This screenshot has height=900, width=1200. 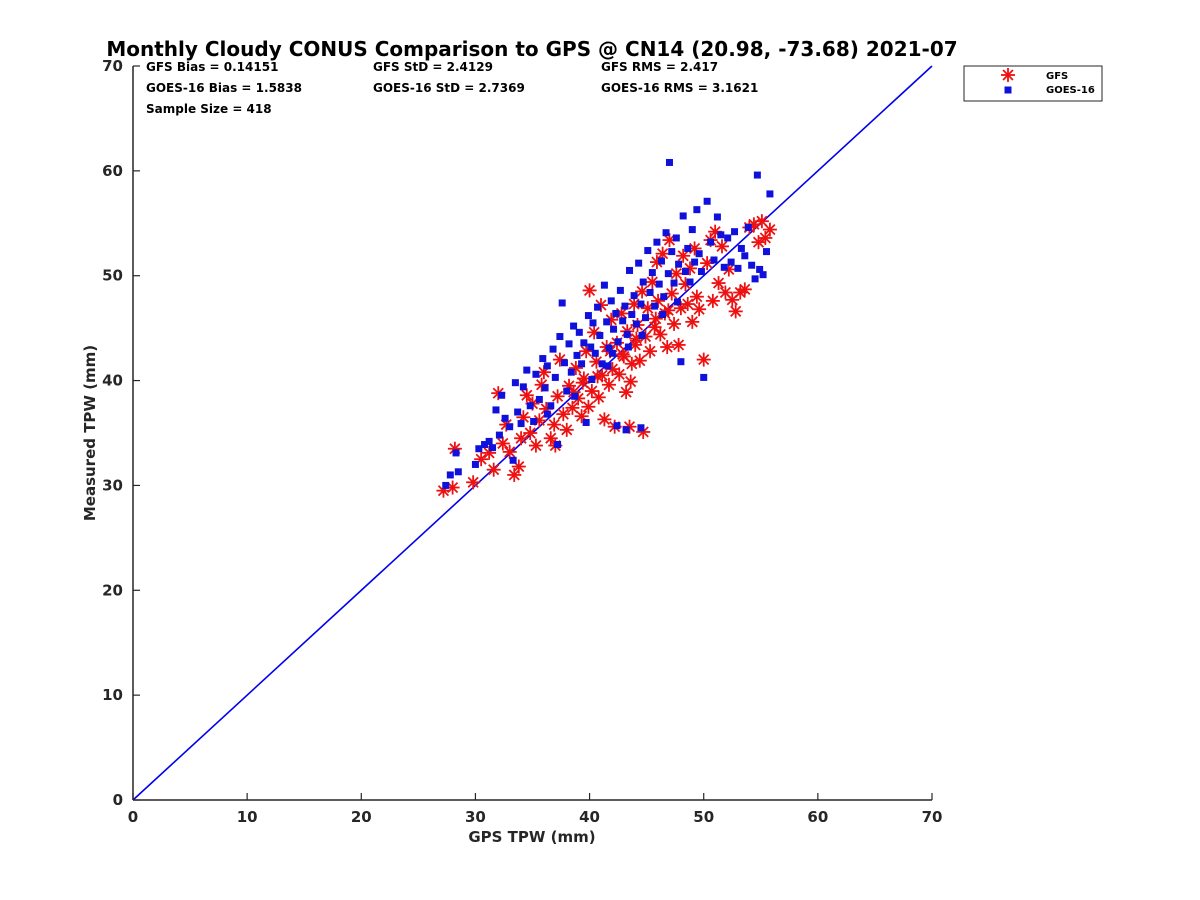 I want to click on goes-bias-text: GOES-16 Bias = 1.5838, so click(x=224, y=88).